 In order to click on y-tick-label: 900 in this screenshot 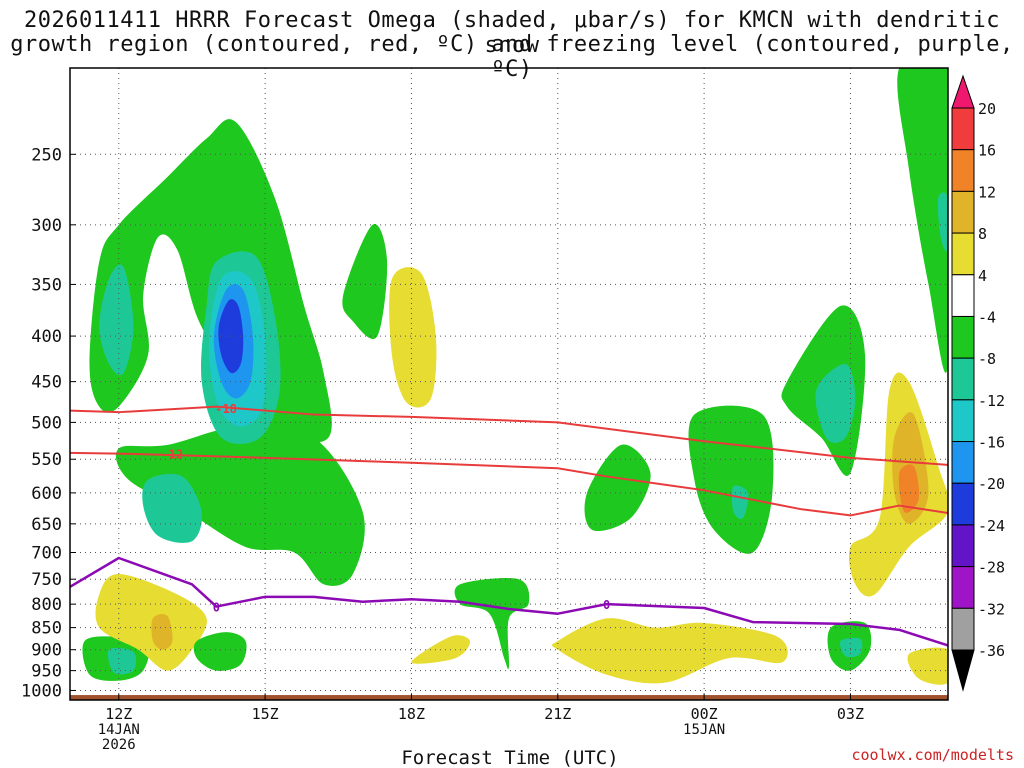, I will do `click(46, 651)`.